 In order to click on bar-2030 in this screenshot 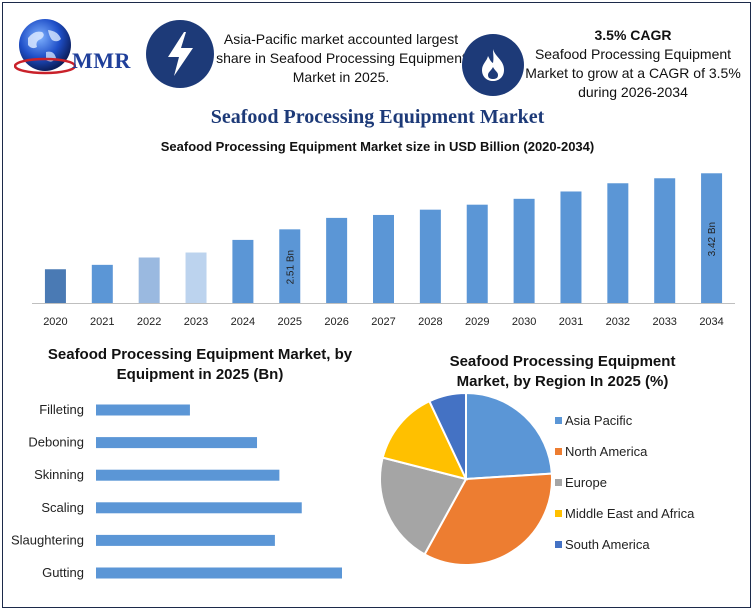, I will do `click(524, 250)`.